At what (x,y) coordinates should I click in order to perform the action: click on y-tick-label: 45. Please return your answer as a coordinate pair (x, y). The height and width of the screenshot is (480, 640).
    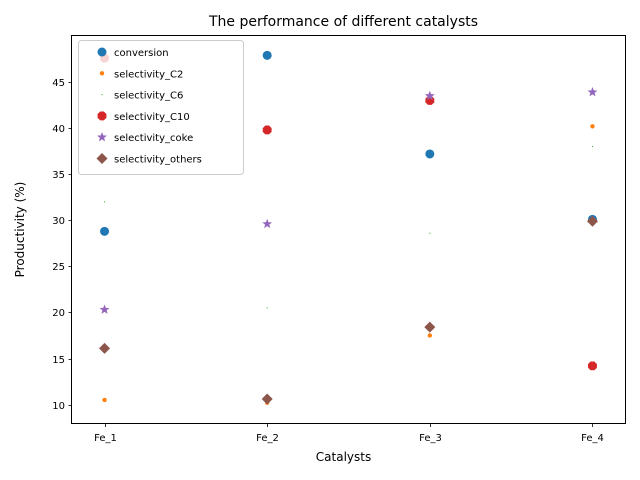
    Looking at the image, I should click on (58, 83).